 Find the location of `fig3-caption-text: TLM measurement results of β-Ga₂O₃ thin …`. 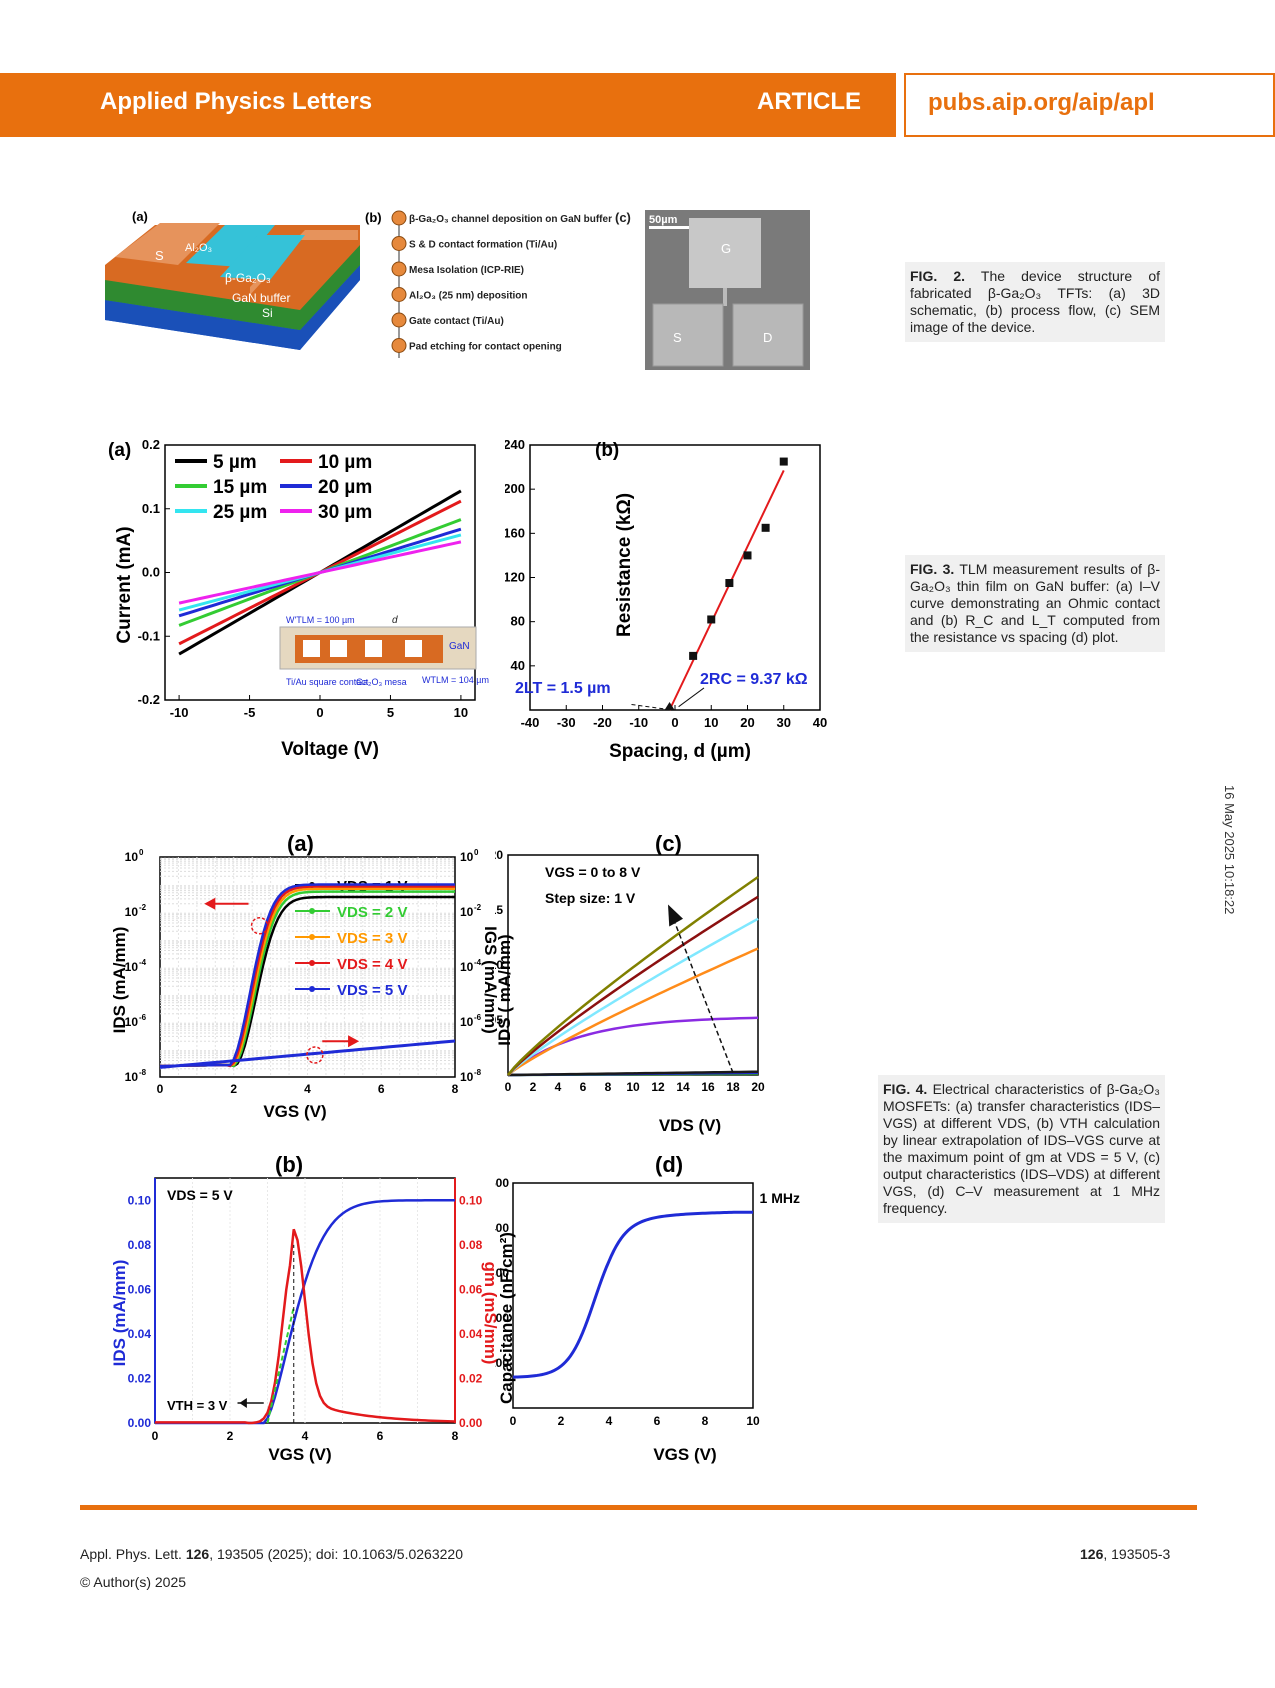

fig3-caption-text: TLM measurement results of β-Ga₂O₃ thin … is located at coordinates (1035, 603).